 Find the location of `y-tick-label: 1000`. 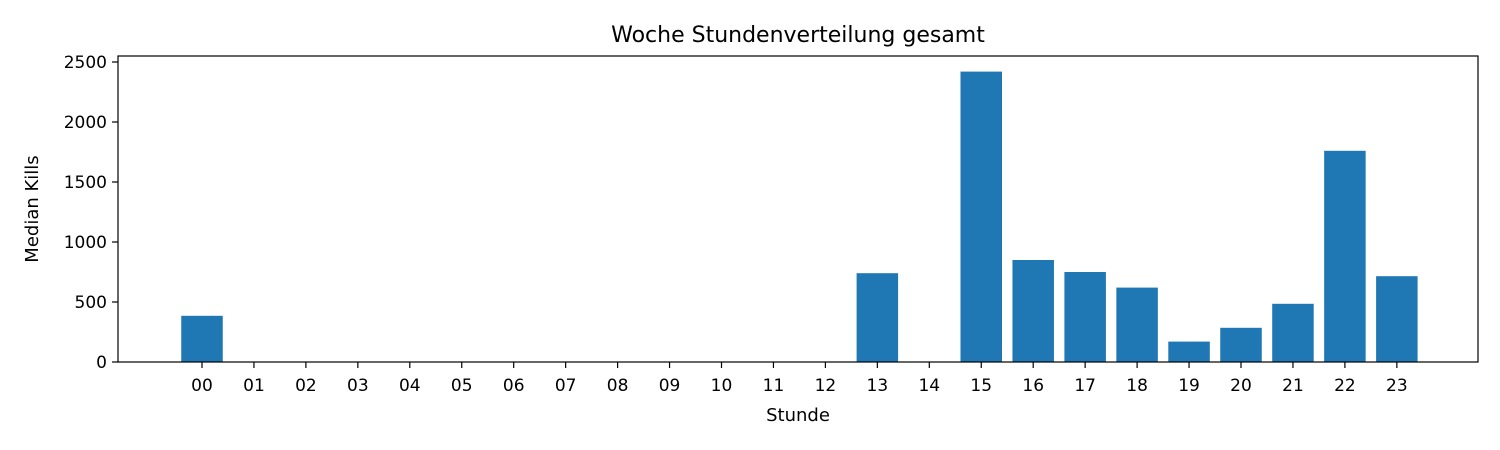

y-tick-label: 1000 is located at coordinates (85, 243).